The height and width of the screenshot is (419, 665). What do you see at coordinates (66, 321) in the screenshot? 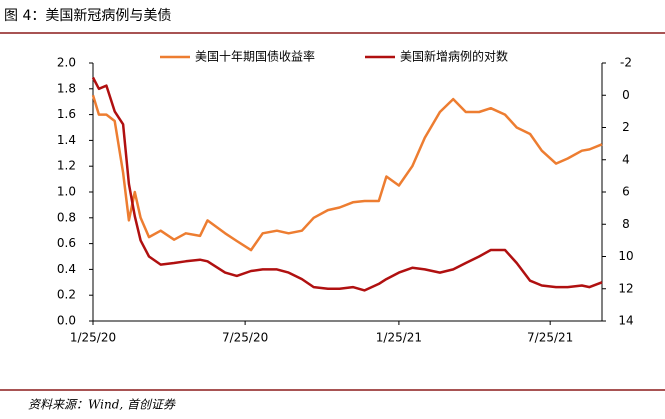
I see `y-tick-label: 0.0` at bounding box center [66, 321].